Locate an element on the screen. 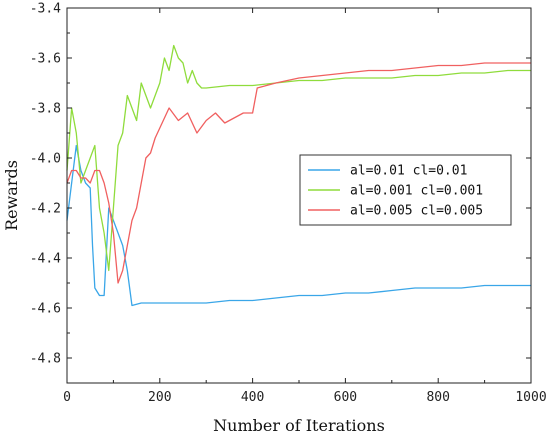  y-tick-label: -3.6 is located at coordinates (45, 59).